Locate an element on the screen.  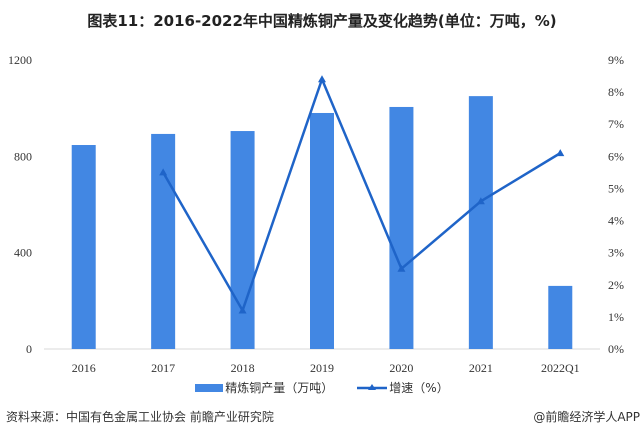
y-left-tick: 400 is located at coordinates (23, 253).